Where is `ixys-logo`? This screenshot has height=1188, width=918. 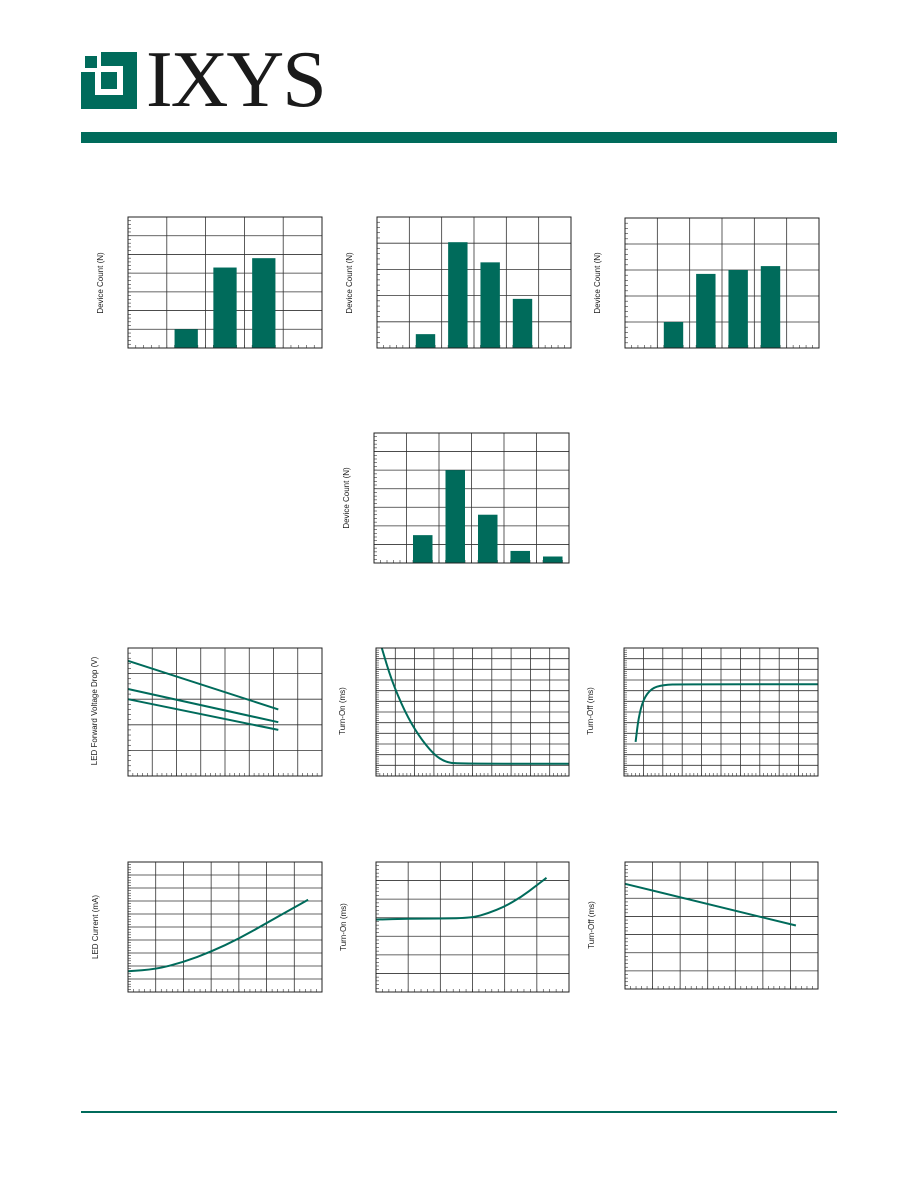
ixys-logo is located at coordinates (109, 80).